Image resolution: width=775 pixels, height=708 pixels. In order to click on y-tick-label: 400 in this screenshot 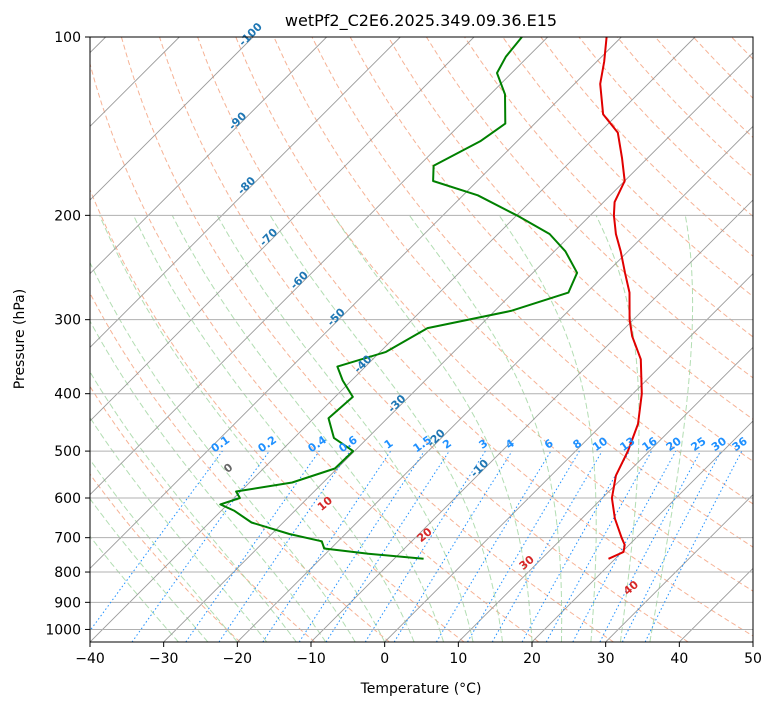, I will do `click(67, 395)`.